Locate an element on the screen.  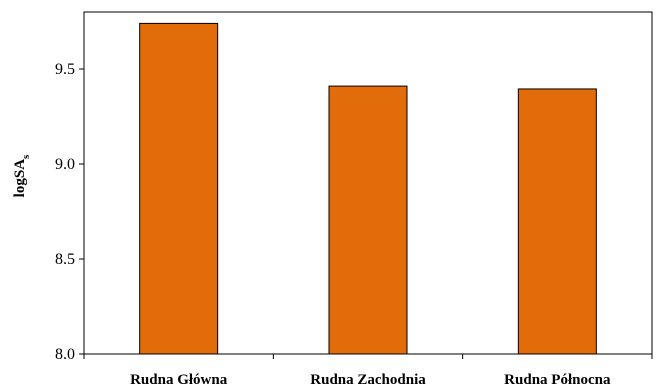
y-axis-title: logSAs is located at coordinates (22, 175).